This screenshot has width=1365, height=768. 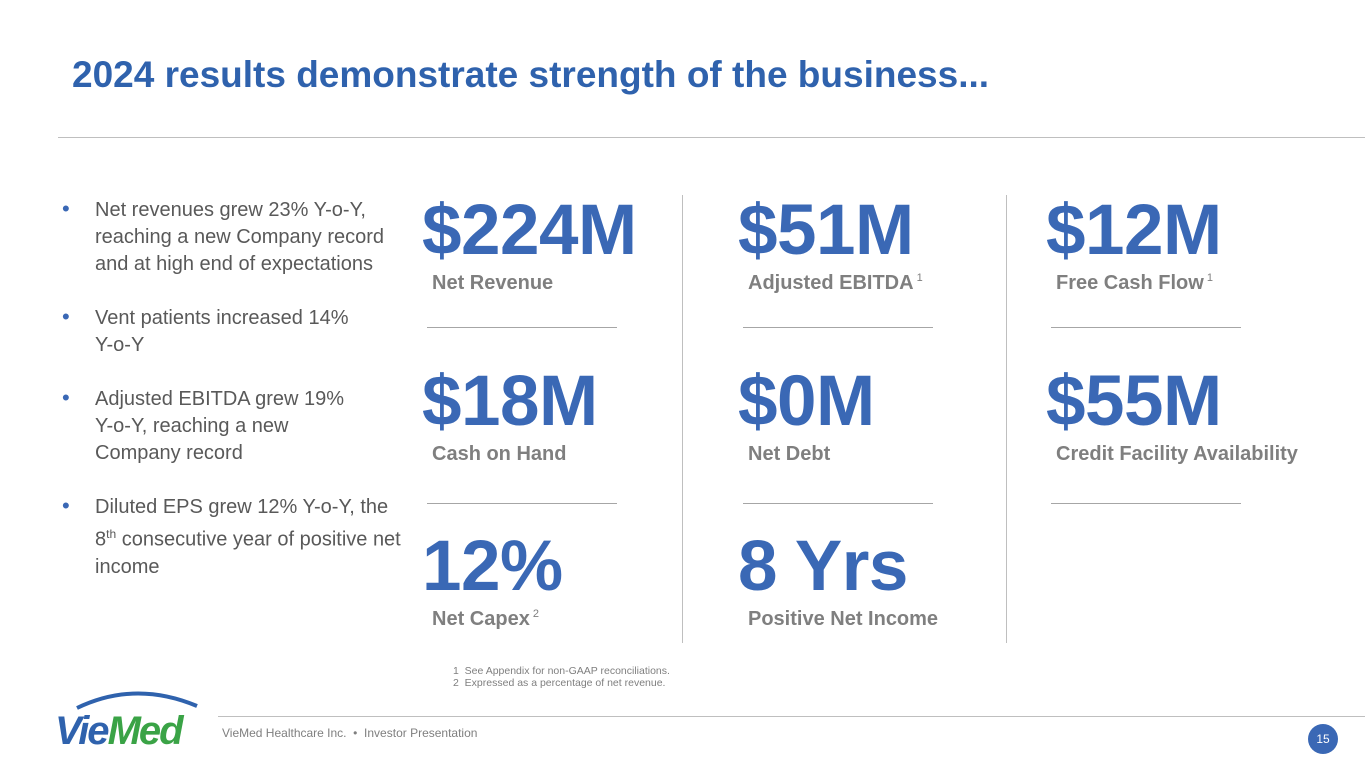 I want to click on metric-card: $51M Adjusted EBITDA 1, so click(x=830, y=245).